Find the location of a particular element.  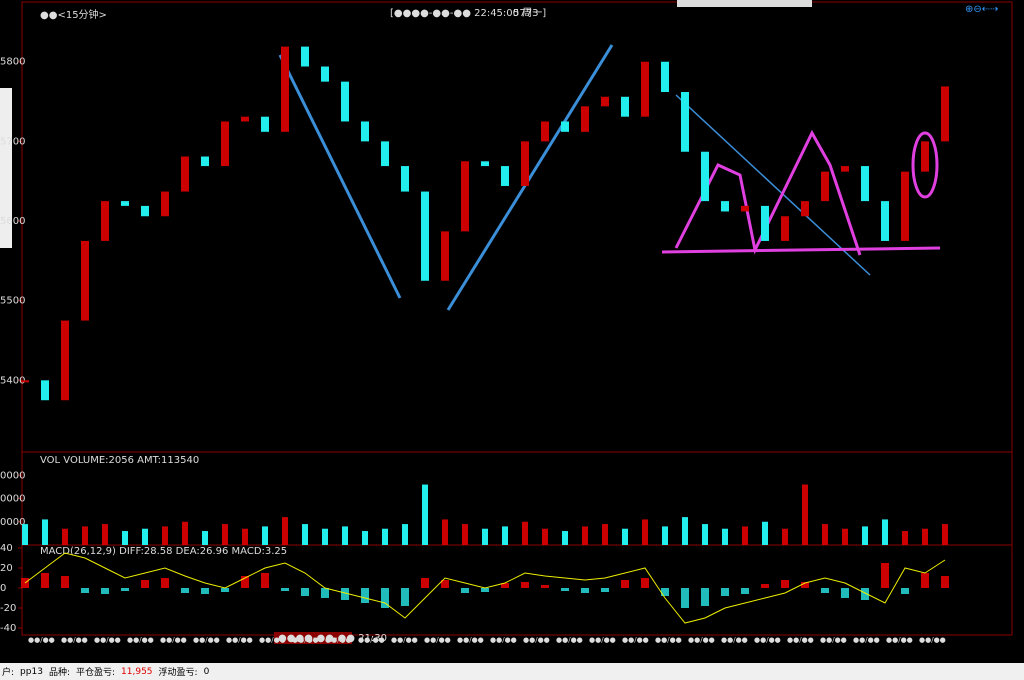

account-label: 户: is located at coordinates (8, 673).